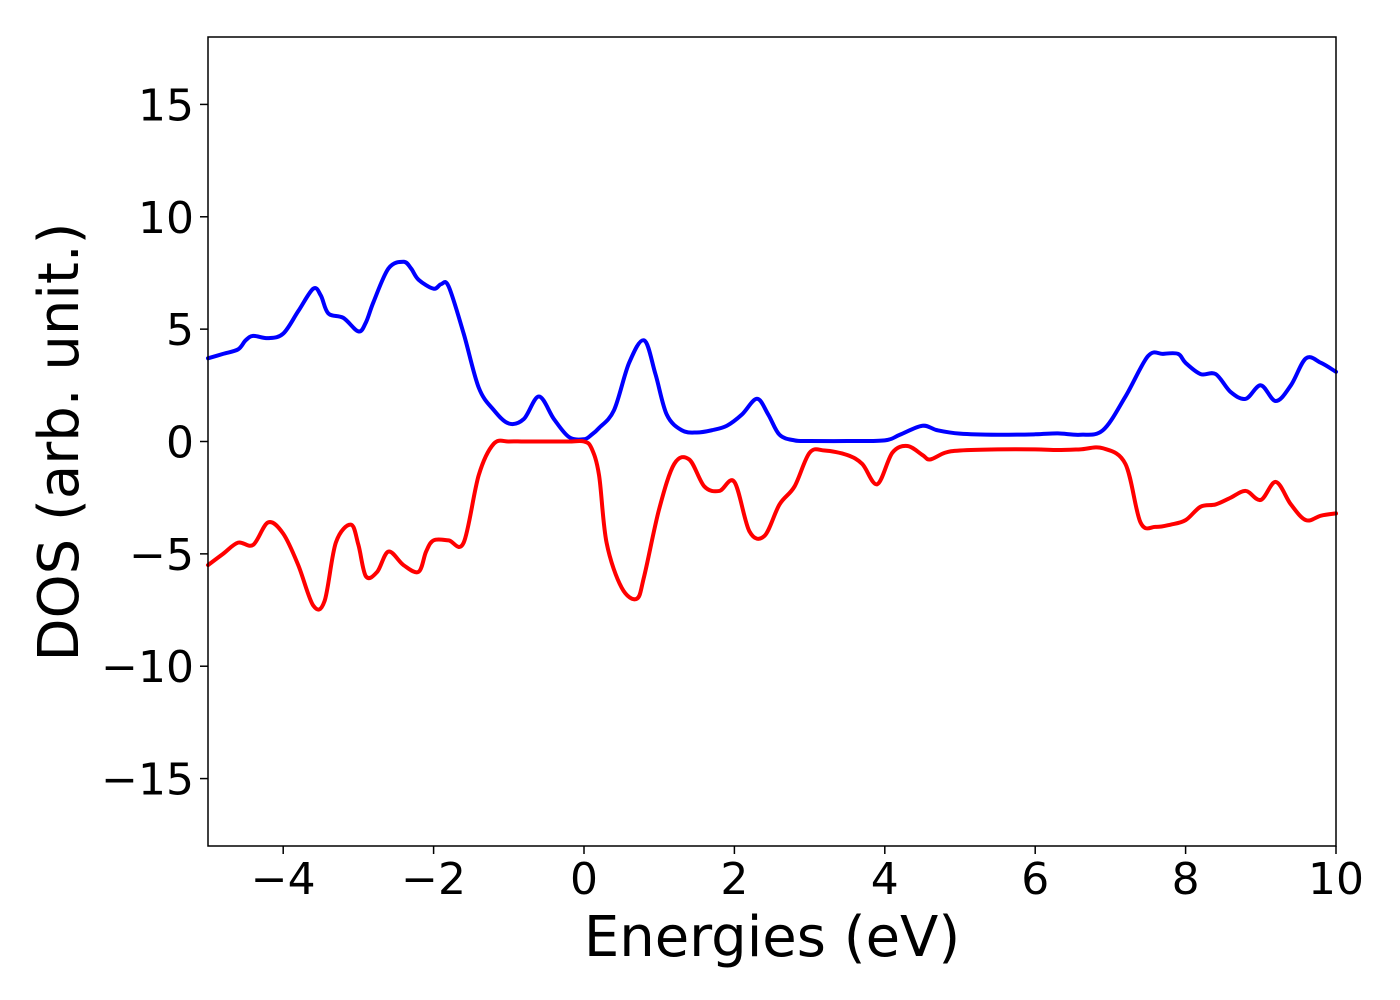  Describe the element at coordinates (180, 443) in the screenshot. I see `y-tick-label: 0` at that location.